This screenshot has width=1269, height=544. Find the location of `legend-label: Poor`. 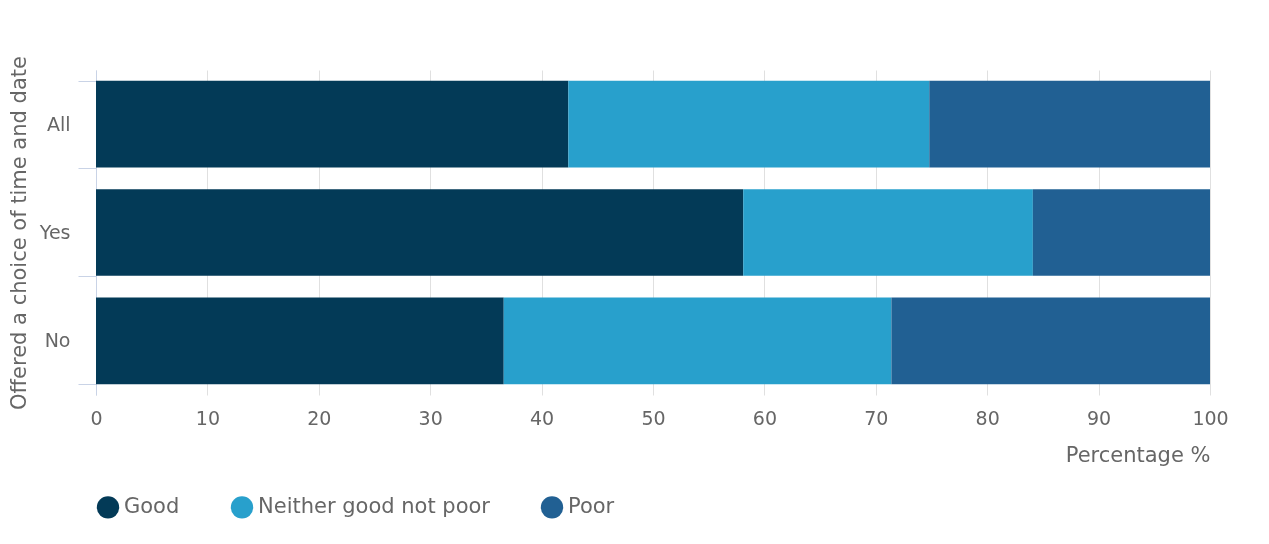

legend-label: Poor is located at coordinates (591, 506).